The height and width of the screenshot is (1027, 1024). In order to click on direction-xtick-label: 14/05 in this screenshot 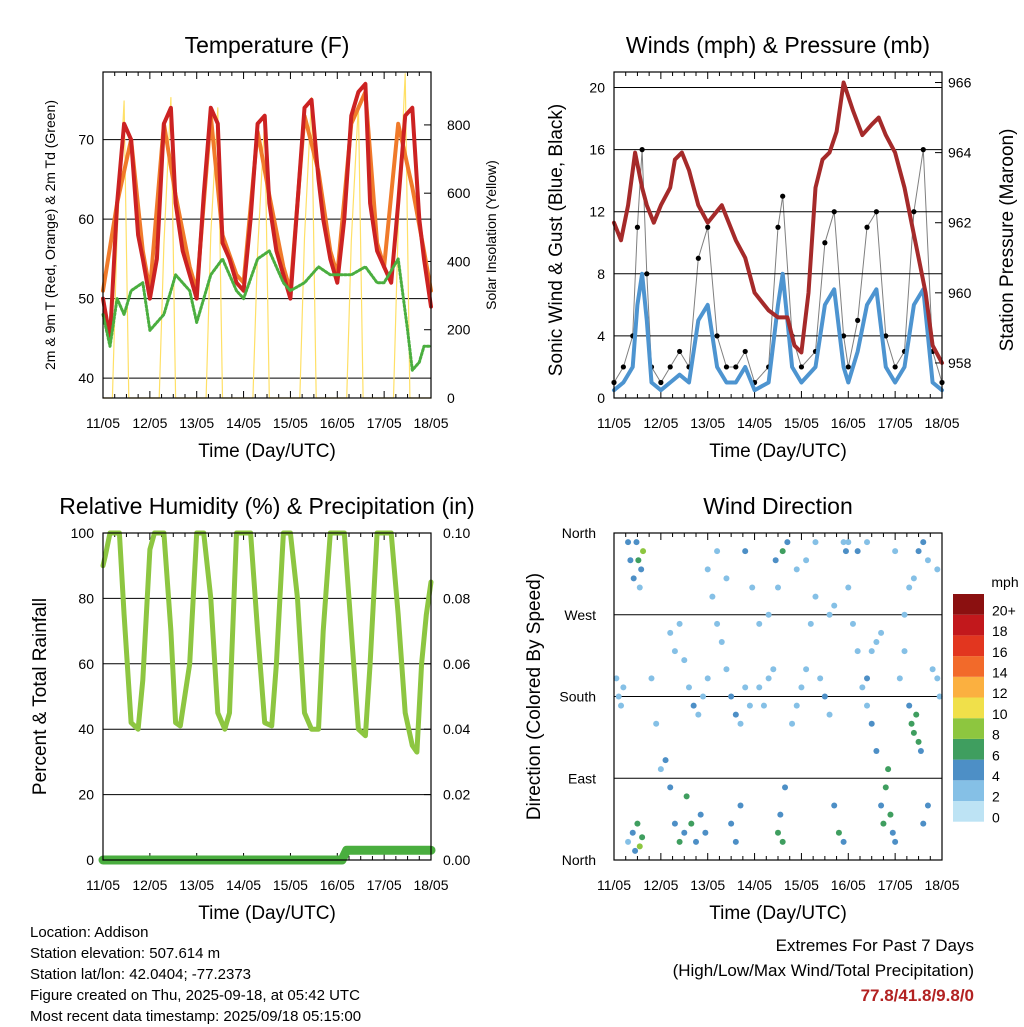, I will do `click(754, 885)`.